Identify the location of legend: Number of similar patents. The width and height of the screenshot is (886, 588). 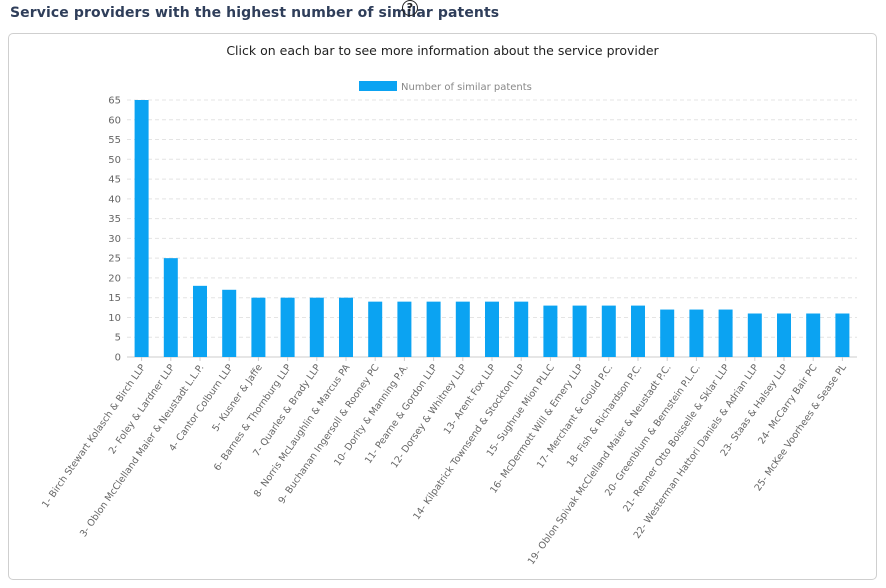
(445, 87).